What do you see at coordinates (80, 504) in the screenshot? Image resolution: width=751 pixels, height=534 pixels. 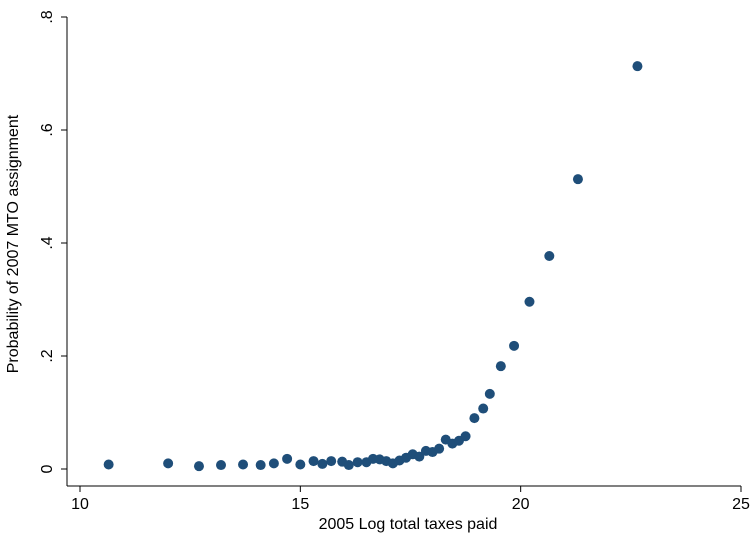 I see `x-tick-label: 10` at bounding box center [80, 504].